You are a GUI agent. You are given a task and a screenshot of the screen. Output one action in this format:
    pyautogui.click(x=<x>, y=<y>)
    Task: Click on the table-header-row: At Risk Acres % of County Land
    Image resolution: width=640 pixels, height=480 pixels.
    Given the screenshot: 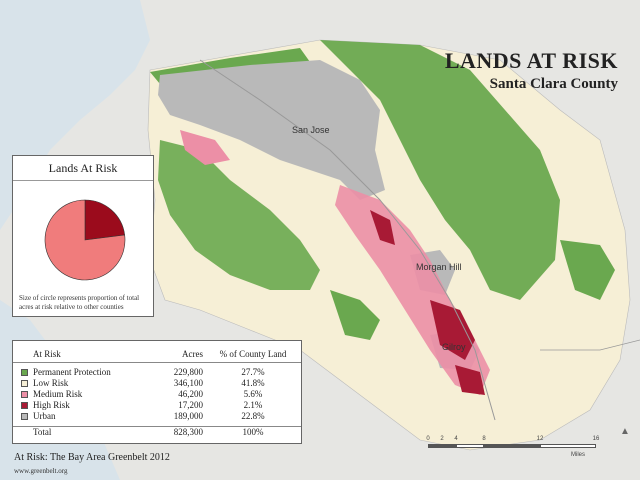 What is the action you would take?
    pyautogui.click(x=157, y=356)
    